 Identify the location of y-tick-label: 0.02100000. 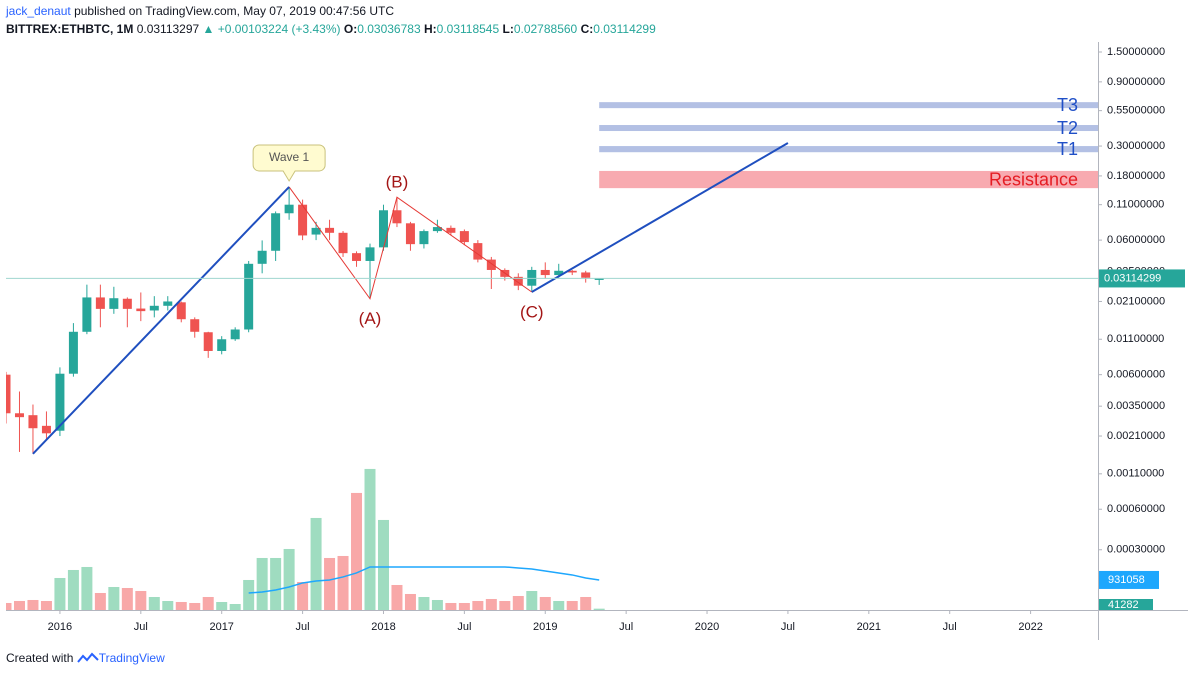
(1136, 301).